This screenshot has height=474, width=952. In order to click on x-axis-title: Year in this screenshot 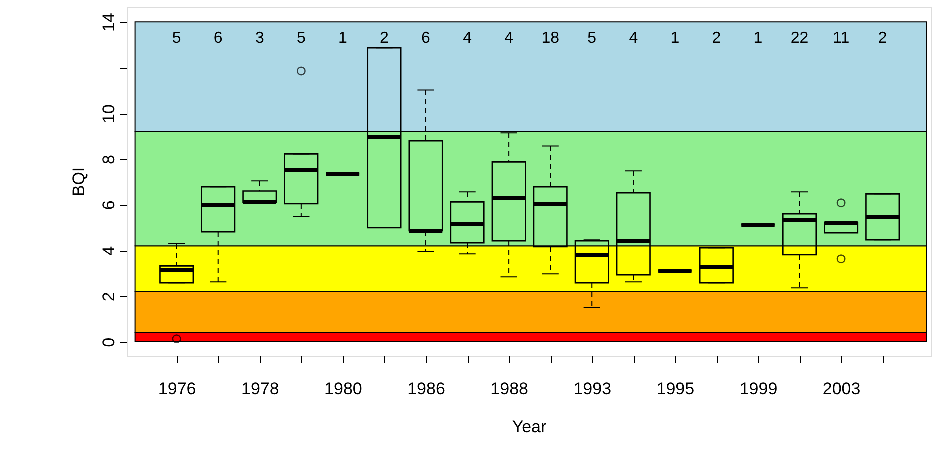, I will do `click(530, 427)`.